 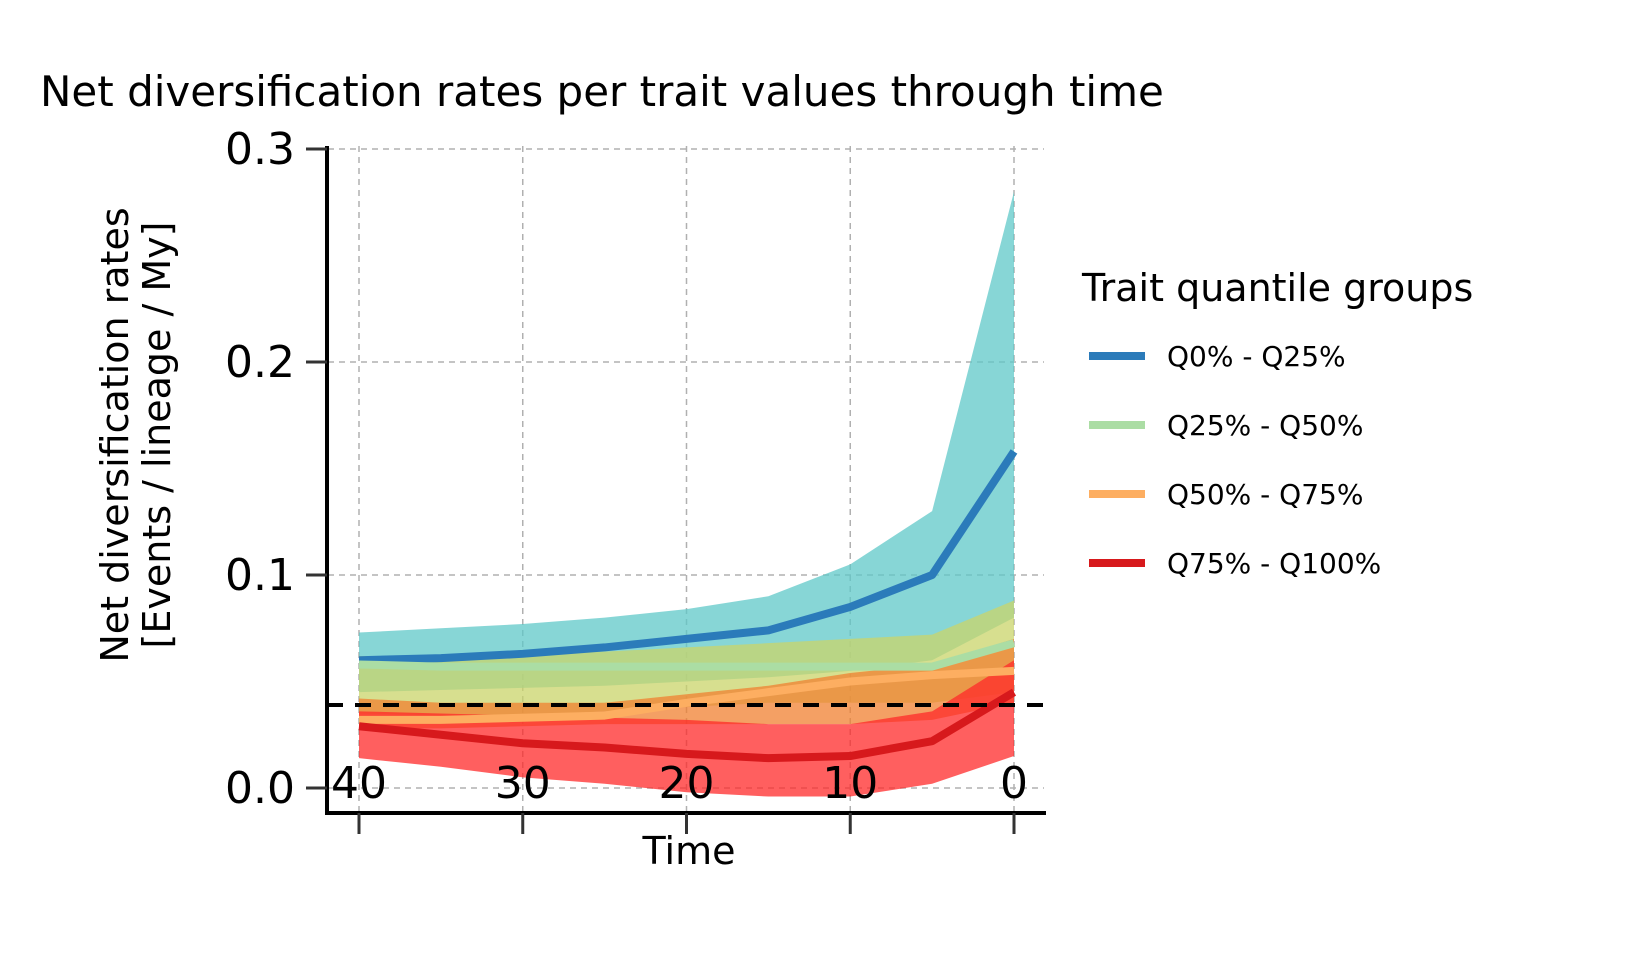 What do you see at coordinates (260, 575) in the screenshot?
I see `y-tick-label: 0.1` at bounding box center [260, 575].